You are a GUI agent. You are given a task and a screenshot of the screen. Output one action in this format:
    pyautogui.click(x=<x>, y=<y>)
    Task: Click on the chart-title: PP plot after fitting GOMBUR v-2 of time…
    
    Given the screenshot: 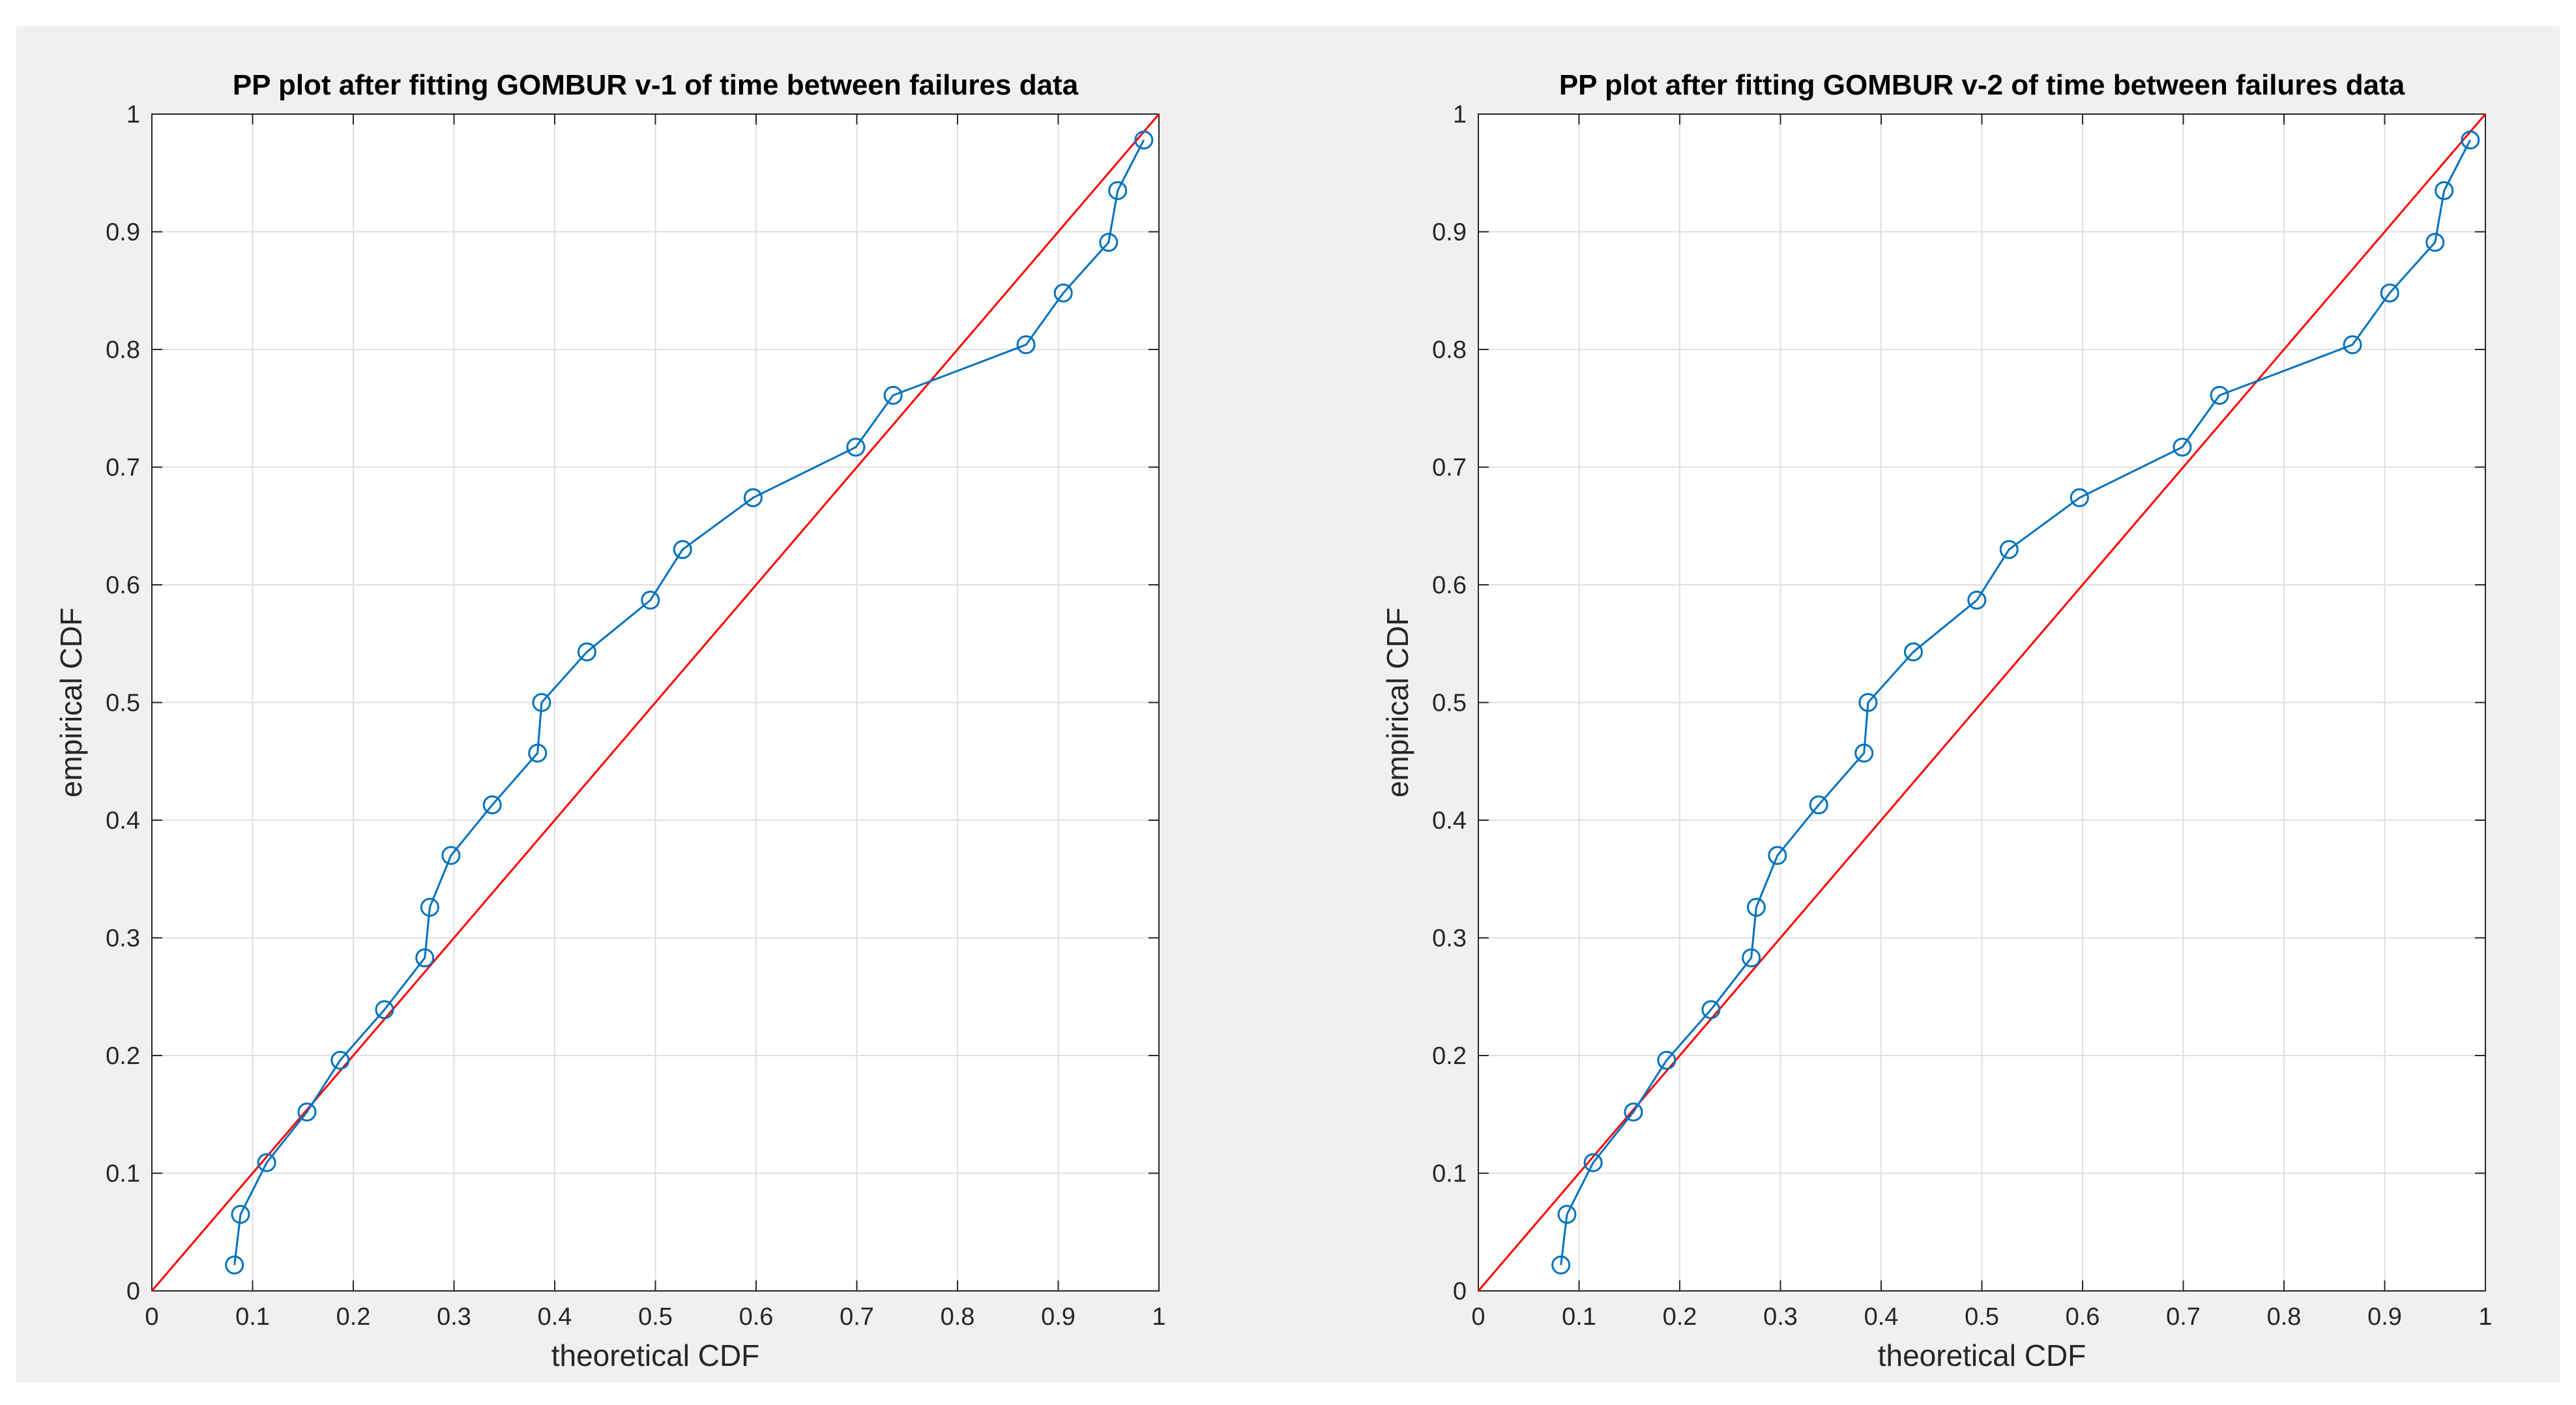 What is the action you would take?
    pyautogui.click(x=1982, y=85)
    